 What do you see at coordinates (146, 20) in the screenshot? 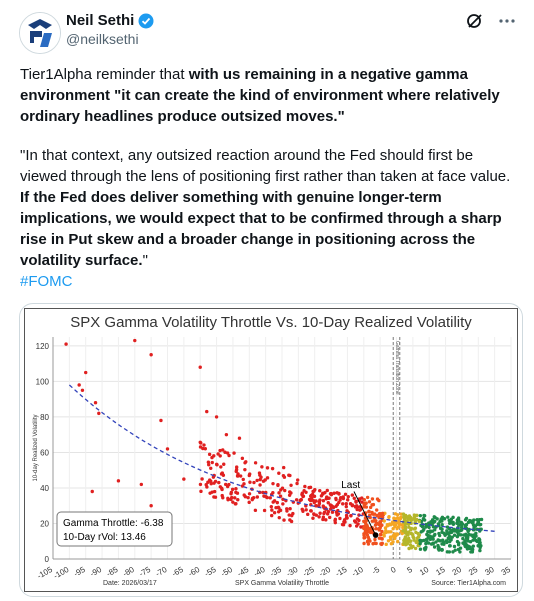
I see `verified-badge-icon` at bounding box center [146, 20].